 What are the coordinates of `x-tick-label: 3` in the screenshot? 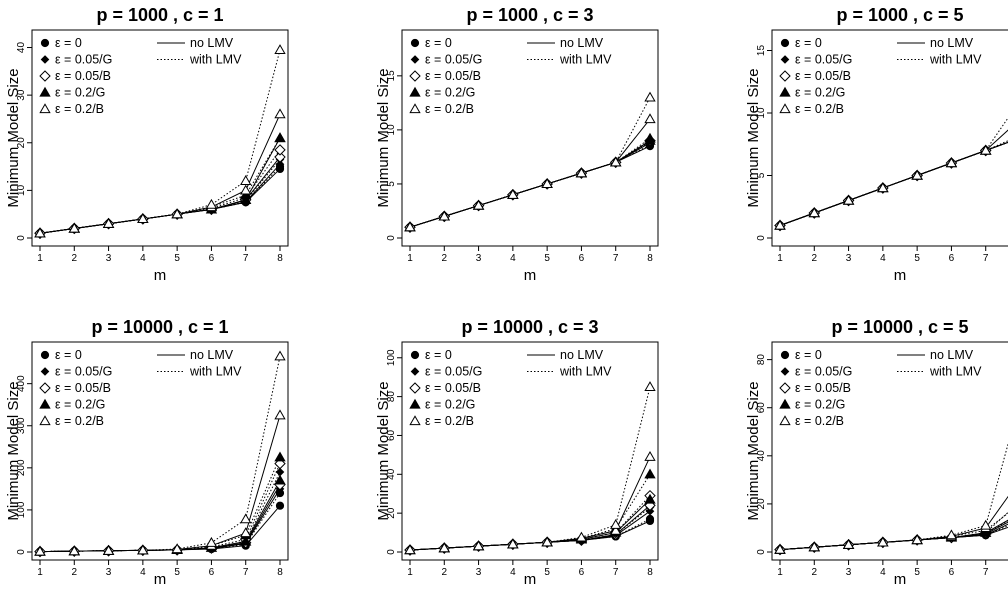 It's located at (479, 572).